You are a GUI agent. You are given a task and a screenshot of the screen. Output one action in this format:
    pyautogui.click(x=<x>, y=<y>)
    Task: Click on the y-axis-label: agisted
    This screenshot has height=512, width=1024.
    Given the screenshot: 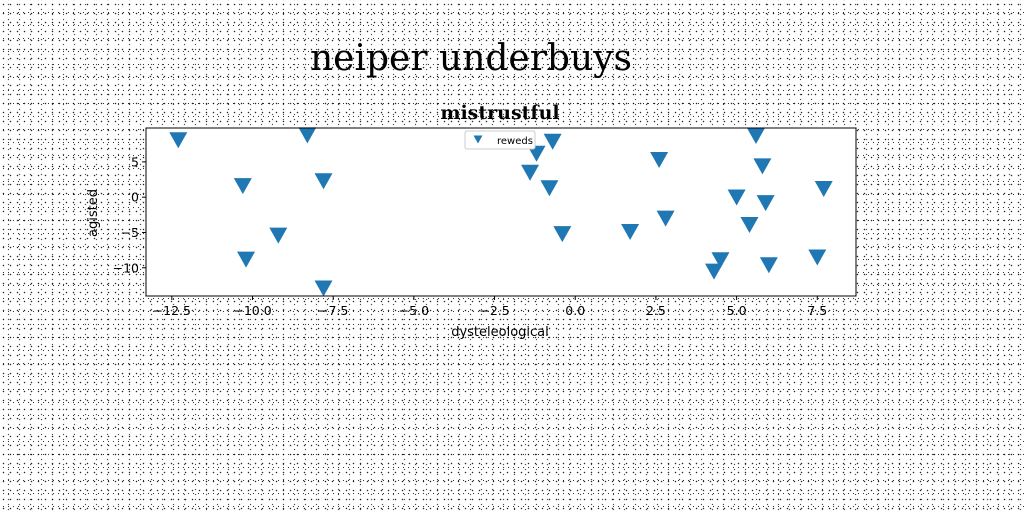 What is the action you would take?
    pyautogui.click(x=93, y=213)
    